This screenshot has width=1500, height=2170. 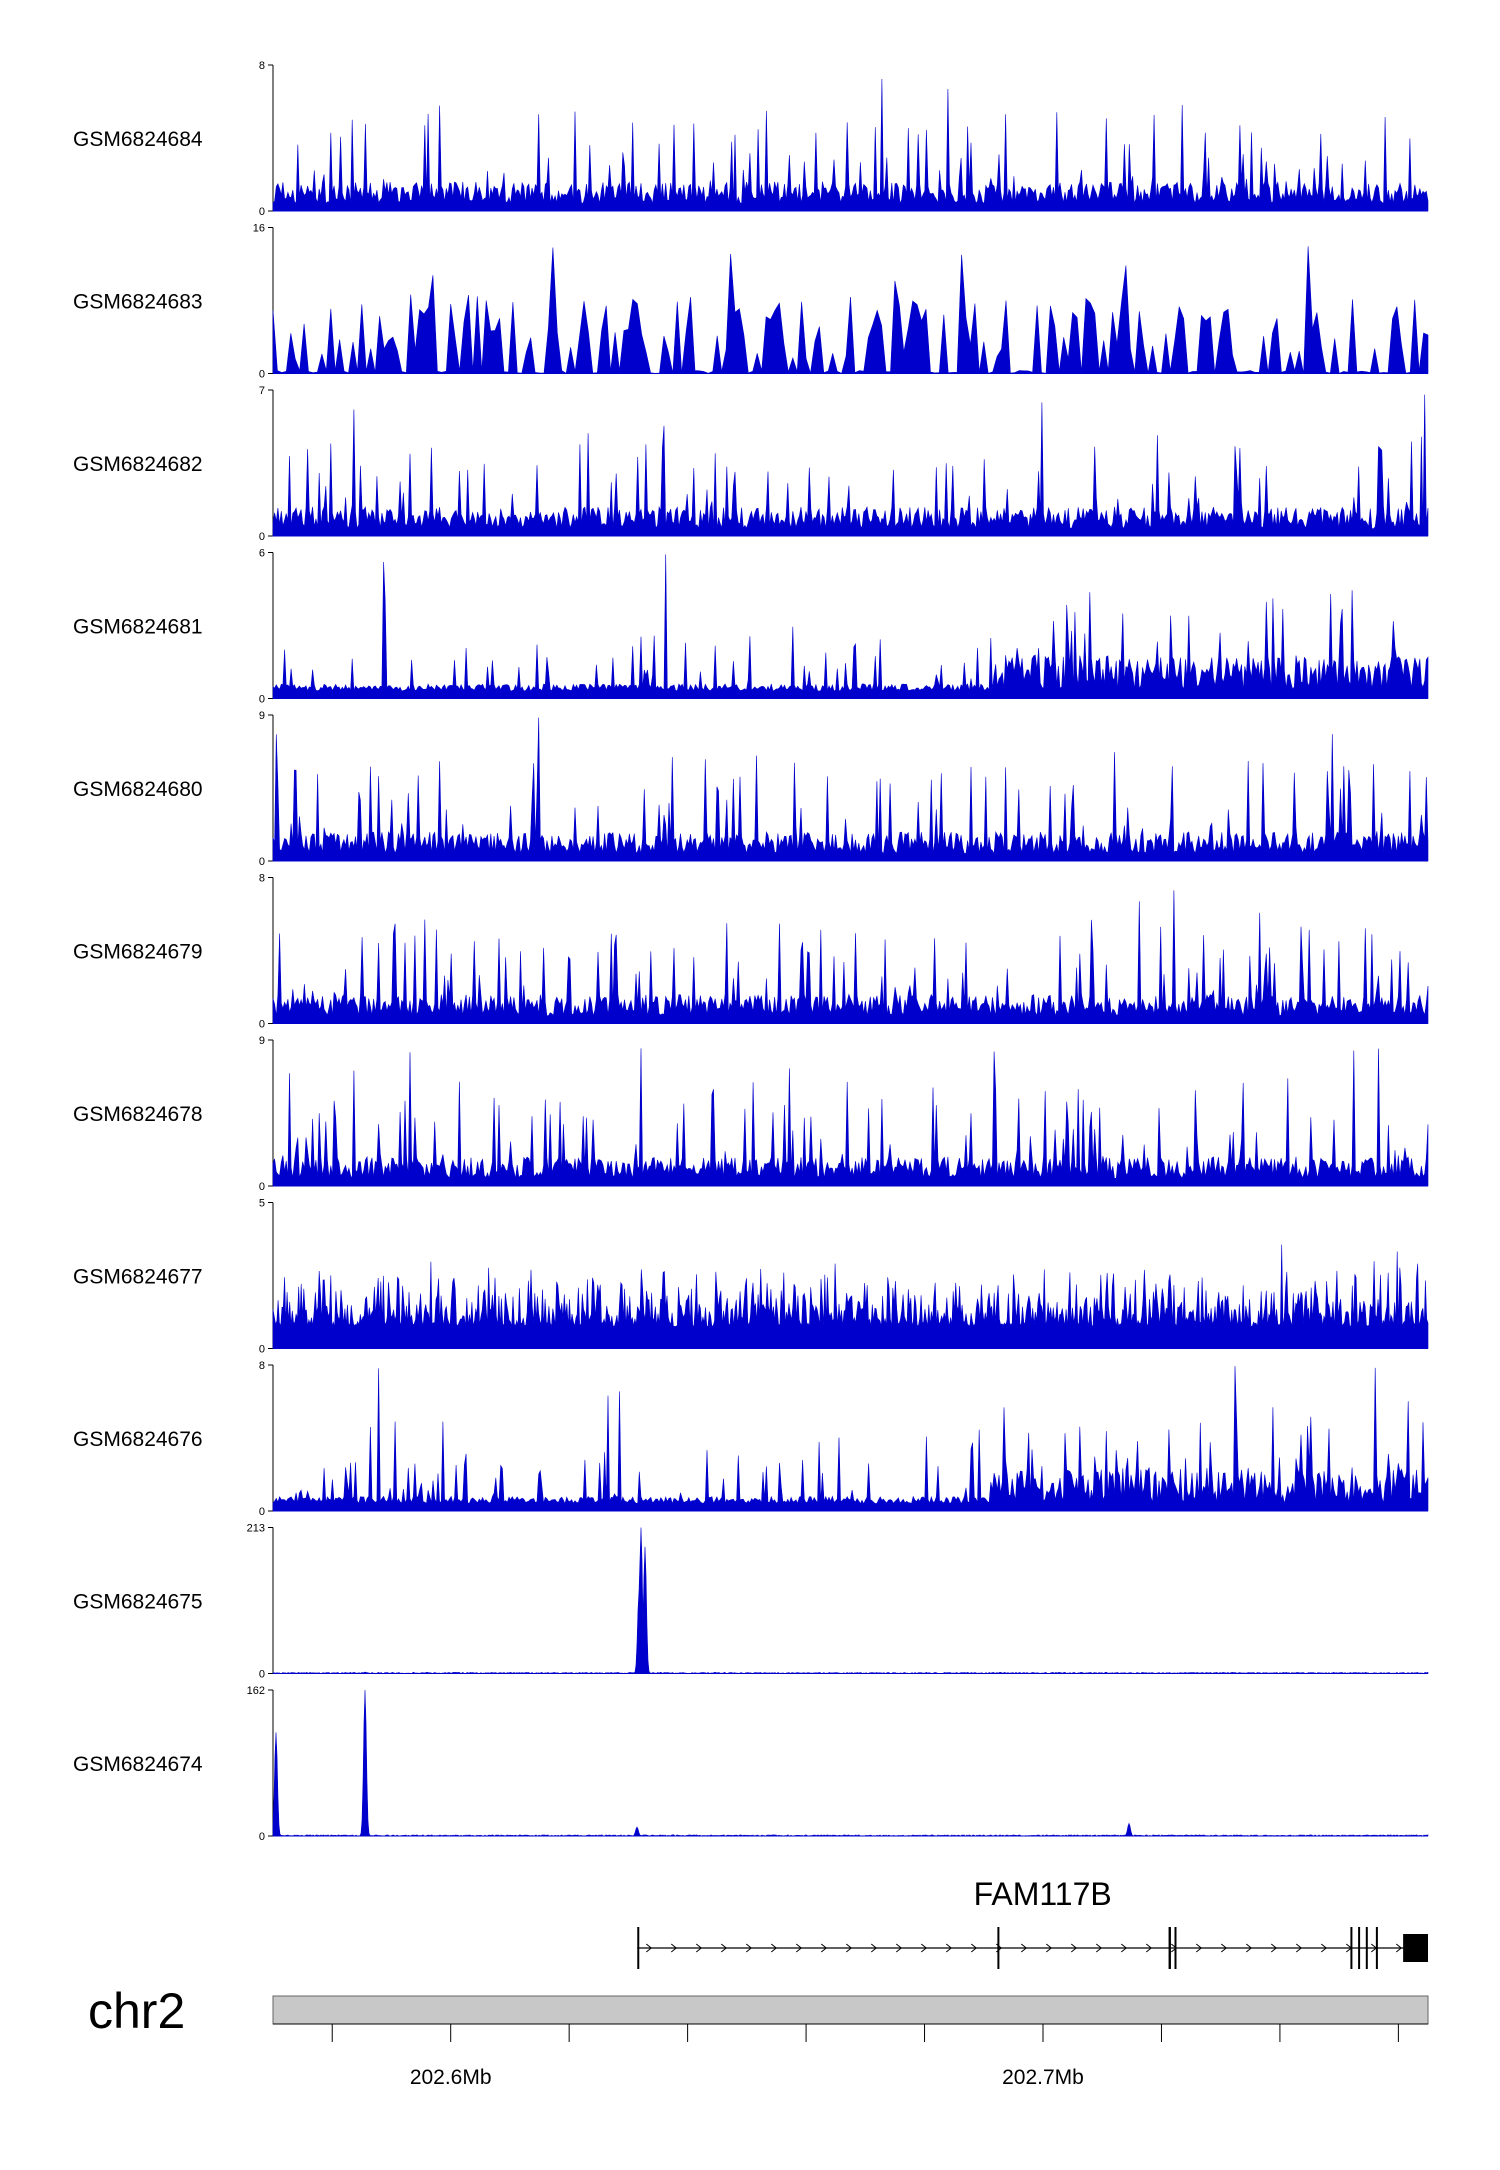 I want to click on chromosome-ideogram: chr2 202.6Mb 202.7Mb, so click(x=758, y=2036).